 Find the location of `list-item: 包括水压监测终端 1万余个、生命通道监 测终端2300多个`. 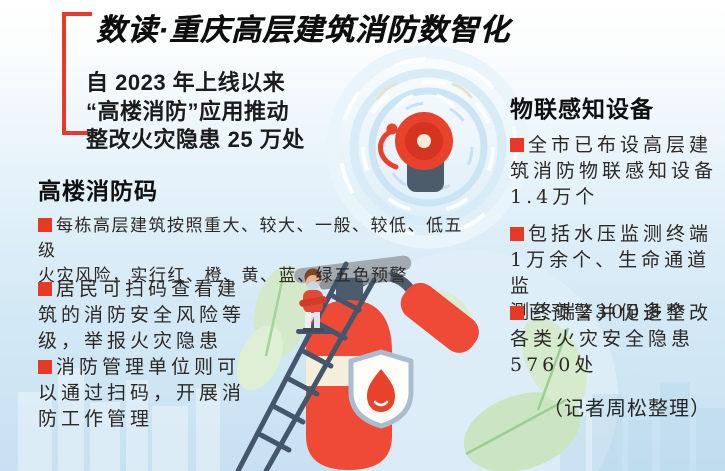

list-item: 包括水压监测终端 1万余个、生命通道监 测终端2300多个 is located at coordinates (617, 273).